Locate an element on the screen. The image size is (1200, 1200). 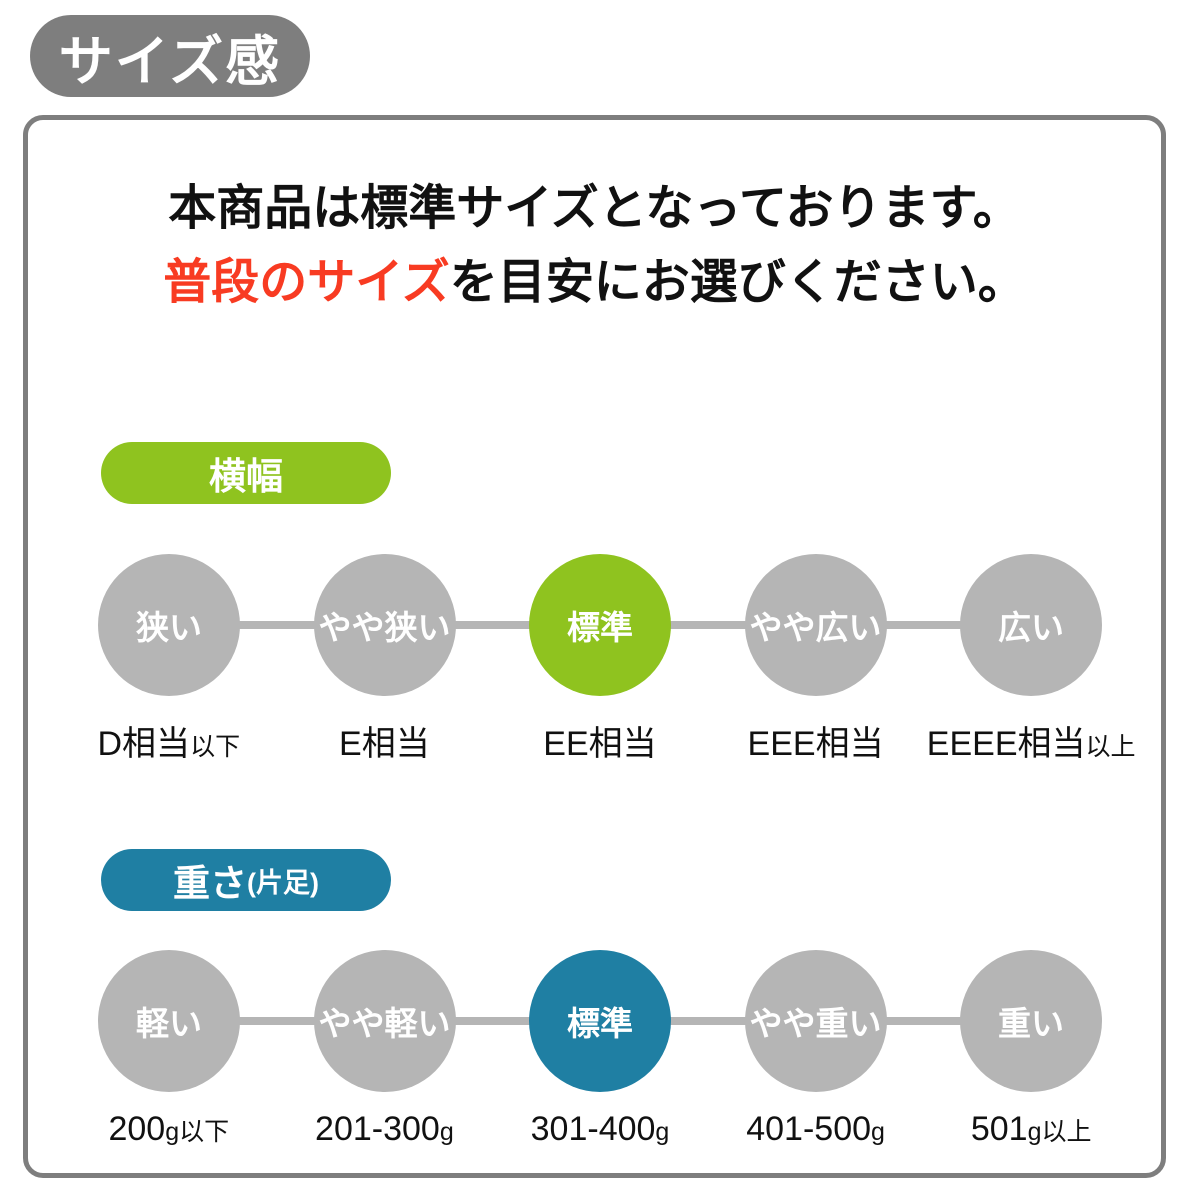
weight-circle-standard-active: 標準 is located at coordinates (600, 1021).